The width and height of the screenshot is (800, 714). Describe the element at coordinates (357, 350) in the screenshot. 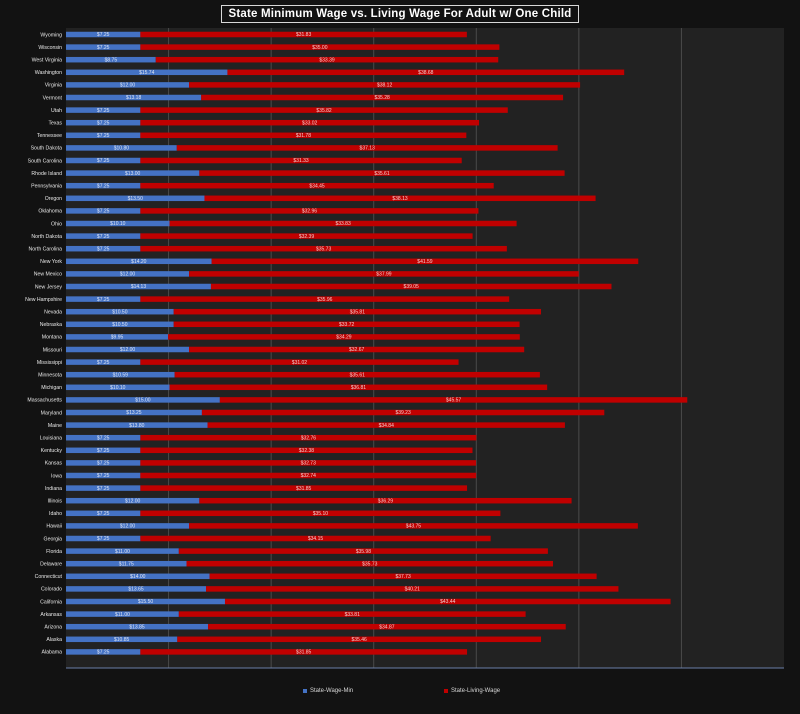

I see `data-label-living: $32.67` at that location.